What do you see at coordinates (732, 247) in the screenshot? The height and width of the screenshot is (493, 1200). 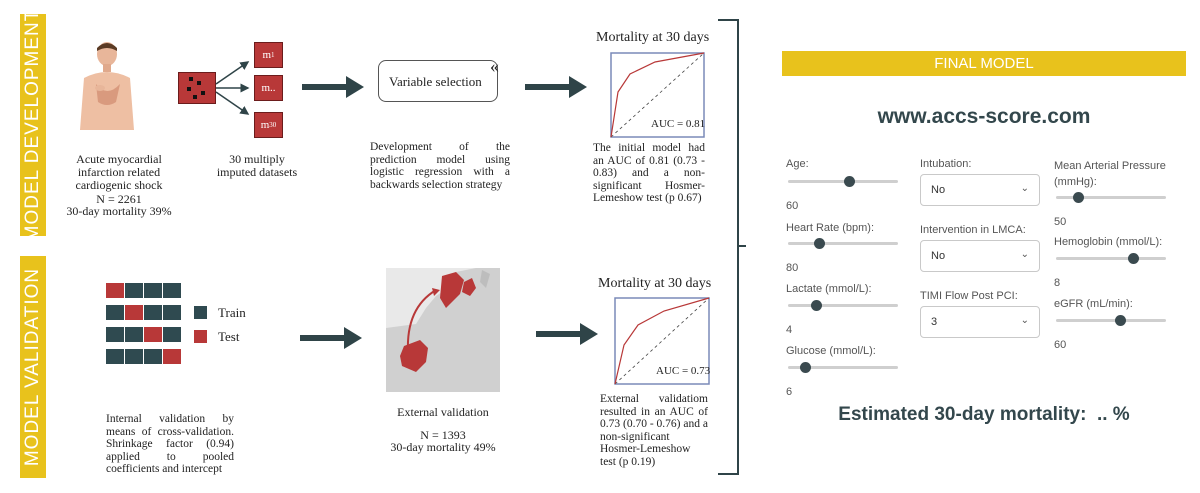 I see `bracket` at bounding box center [732, 247].